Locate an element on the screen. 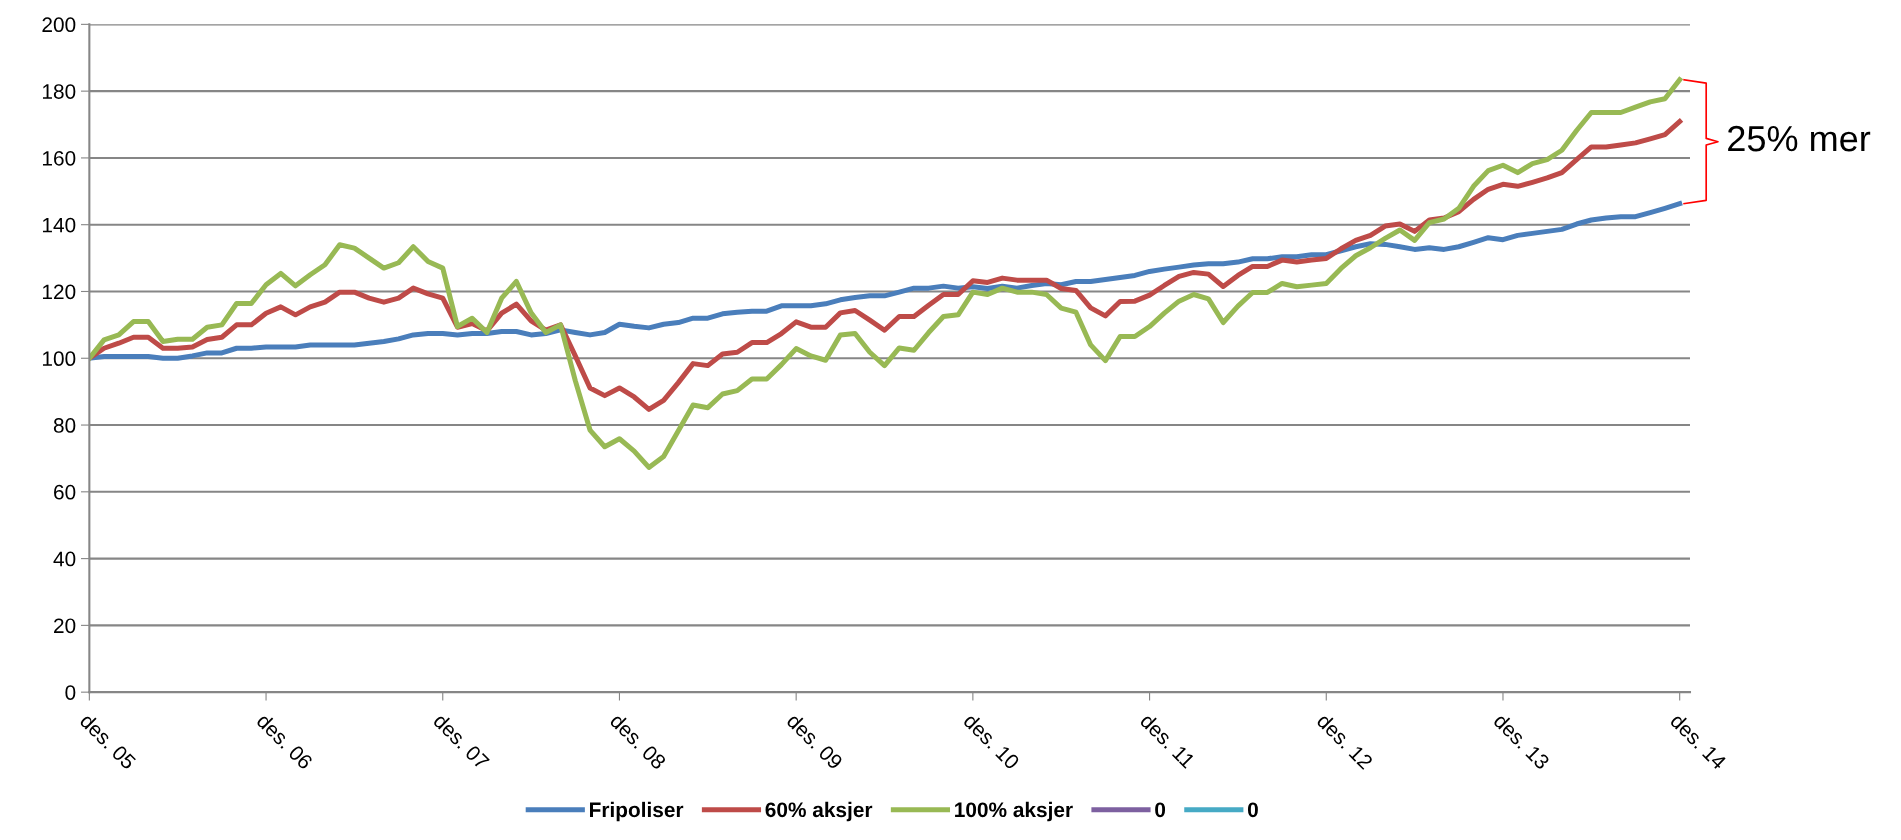  text: 25% mer is located at coordinates (1799, 138).